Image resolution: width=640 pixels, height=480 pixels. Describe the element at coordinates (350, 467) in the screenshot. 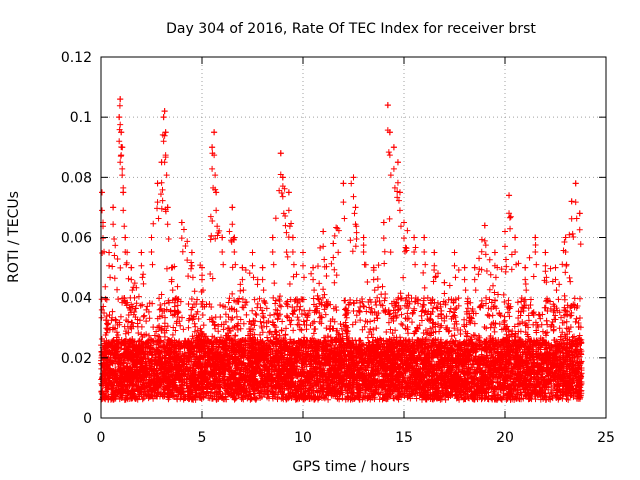

I see `x-axis-label: GPS time / hours` at that location.